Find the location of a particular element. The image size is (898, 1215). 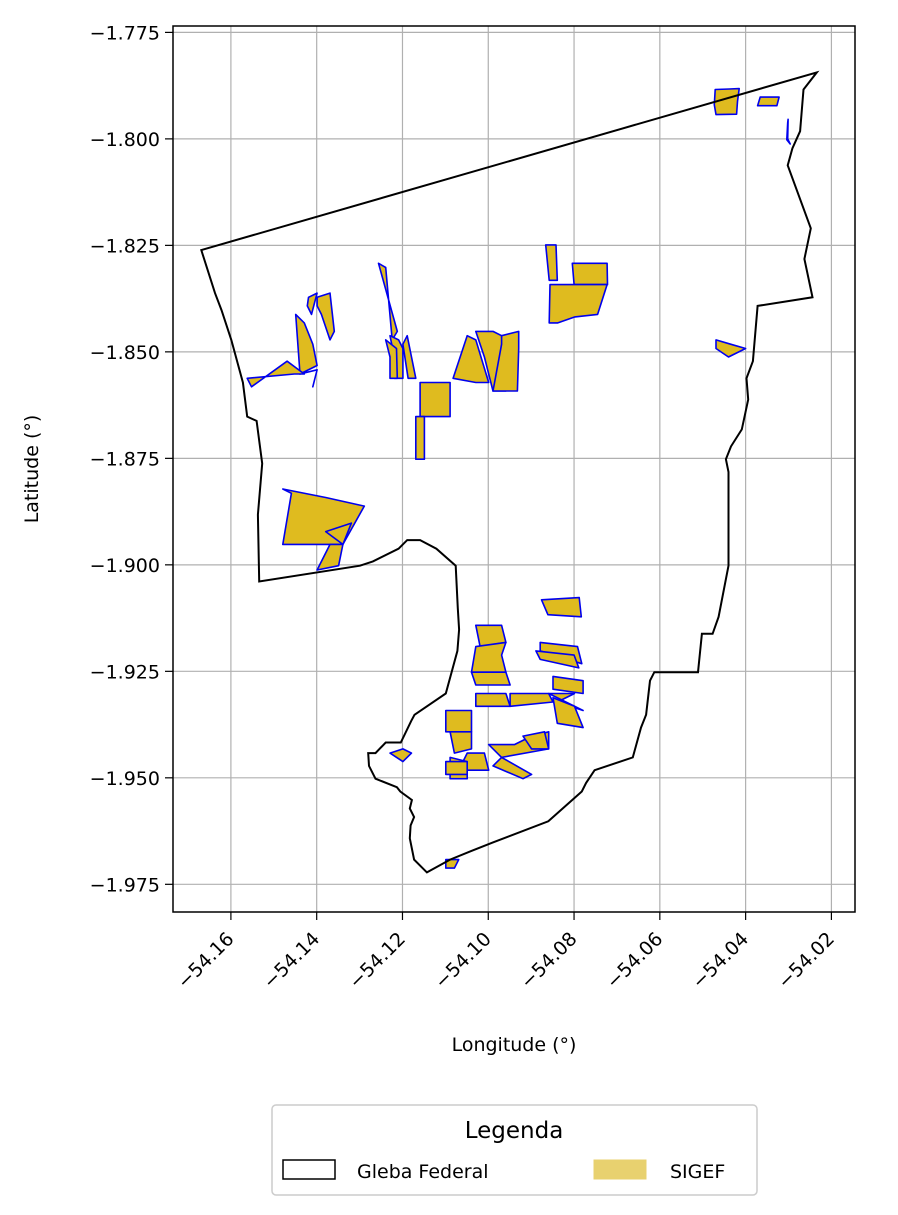

legend-swatch-sigef is located at coordinates (620, 1169).